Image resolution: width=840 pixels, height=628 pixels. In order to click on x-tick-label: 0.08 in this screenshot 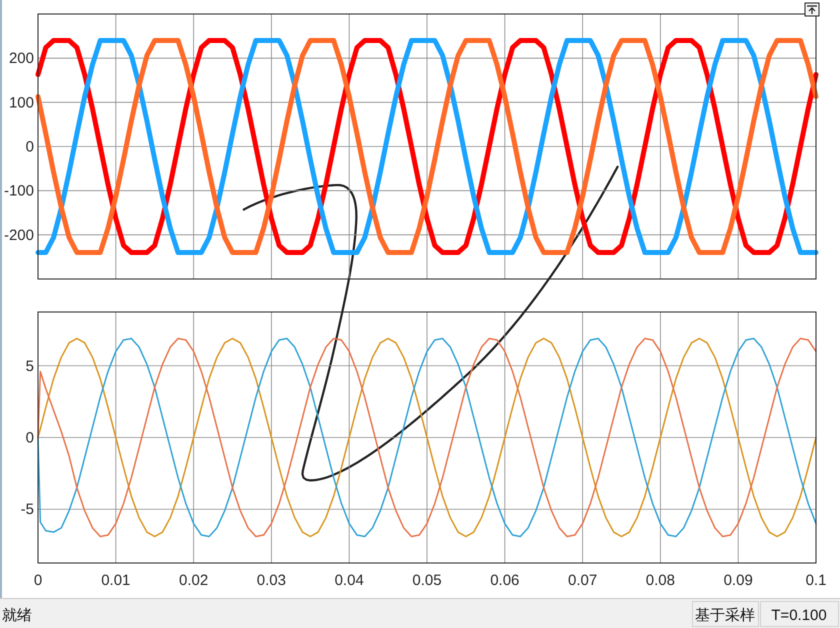, I will do `click(660, 580)`.